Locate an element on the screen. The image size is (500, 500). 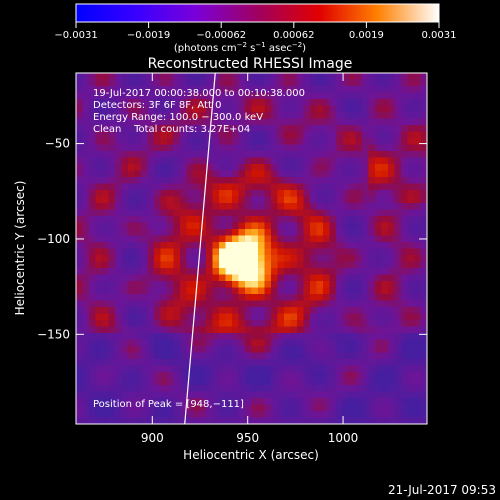
chart-title: Reconstructed RHESSI Image is located at coordinates (250, 64).